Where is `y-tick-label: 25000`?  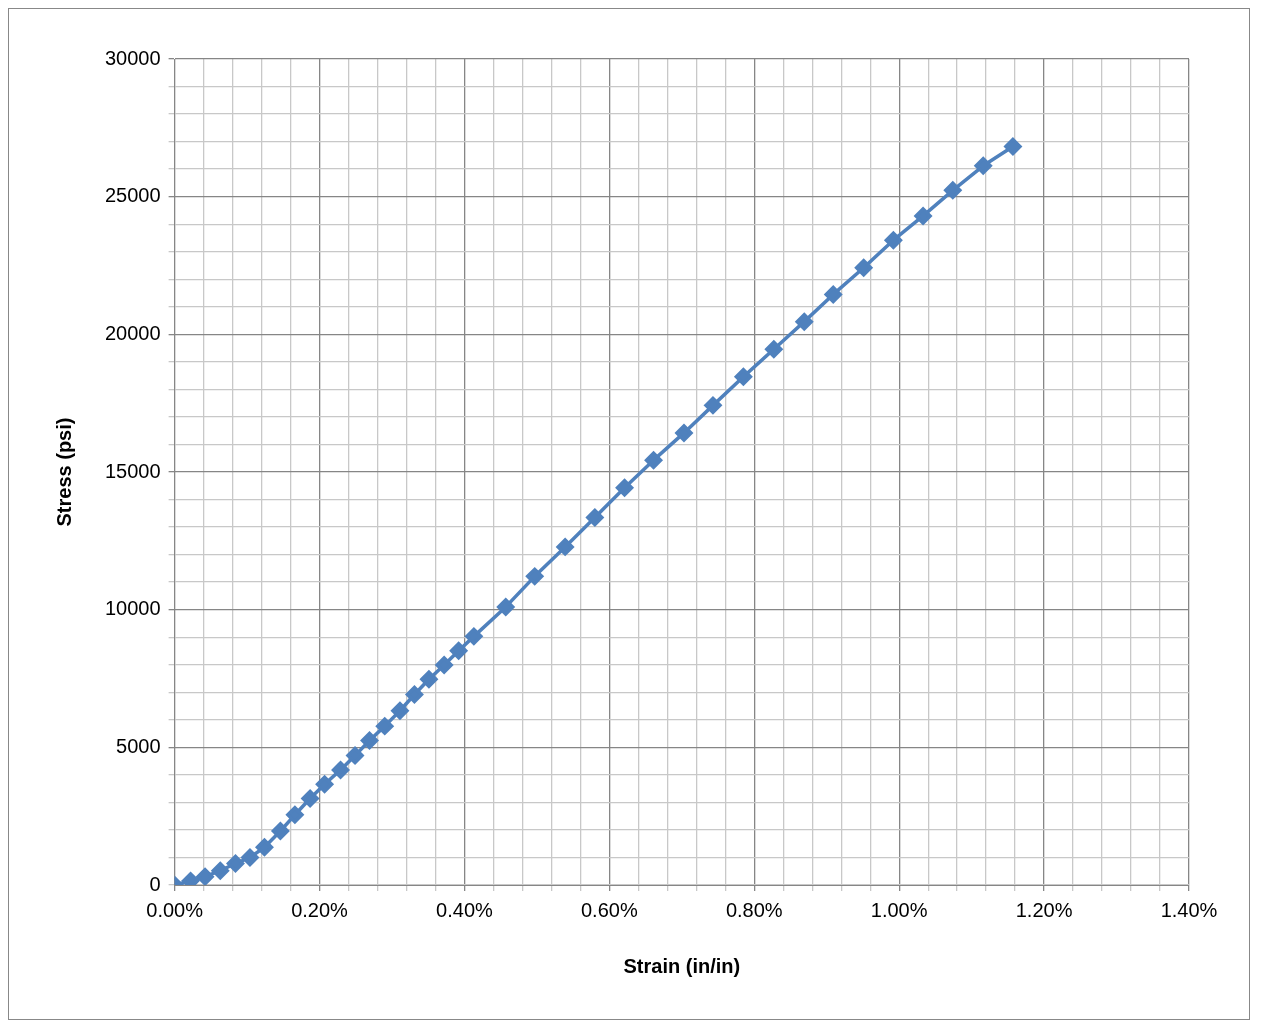 y-tick-label: 25000 is located at coordinates (132, 195).